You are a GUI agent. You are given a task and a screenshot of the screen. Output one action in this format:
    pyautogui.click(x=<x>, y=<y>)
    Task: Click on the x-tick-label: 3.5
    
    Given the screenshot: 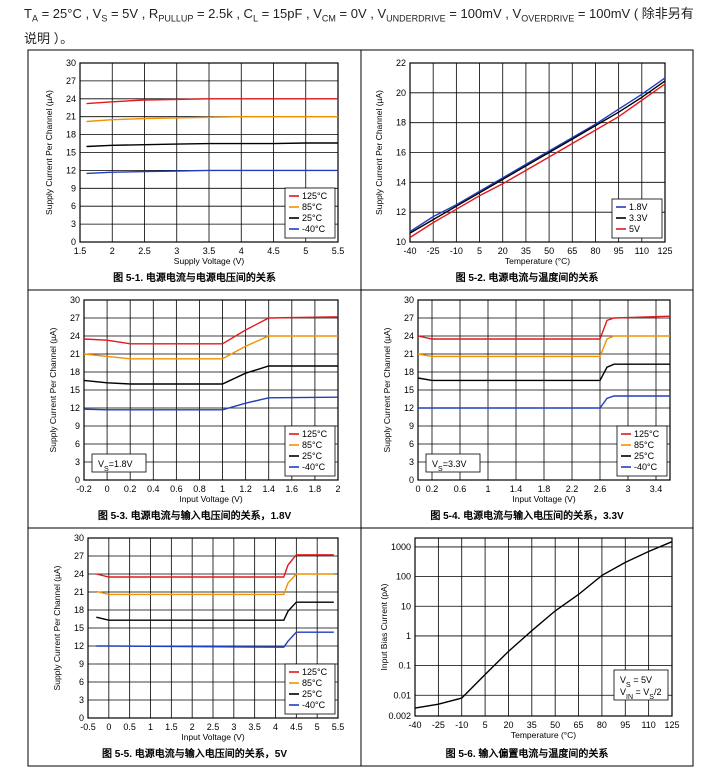 What is the action you would take?
    pyautogui.click(x=209, y=251)
    